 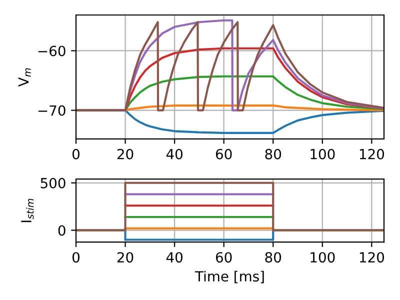 What do you see at coordinates (229, 277) in the screenshot?
I see `x-axis-title: Time [ms]` at bounding box center [229, 277].